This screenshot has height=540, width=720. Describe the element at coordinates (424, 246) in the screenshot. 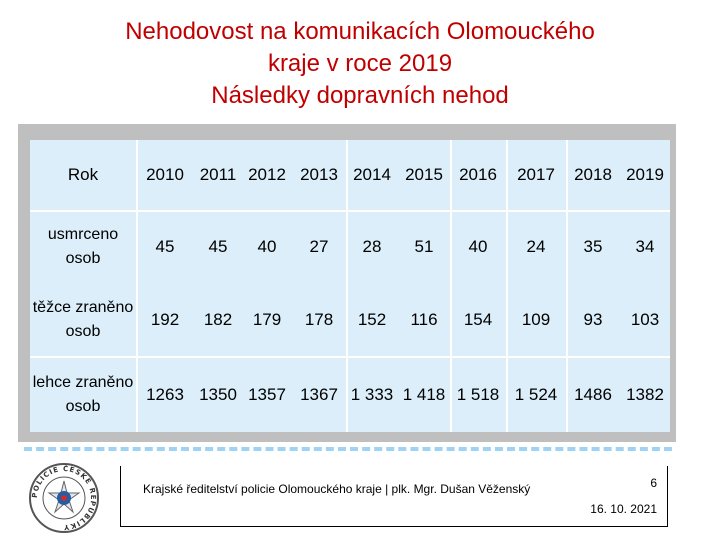

I see `table-cell: 51` at that location.